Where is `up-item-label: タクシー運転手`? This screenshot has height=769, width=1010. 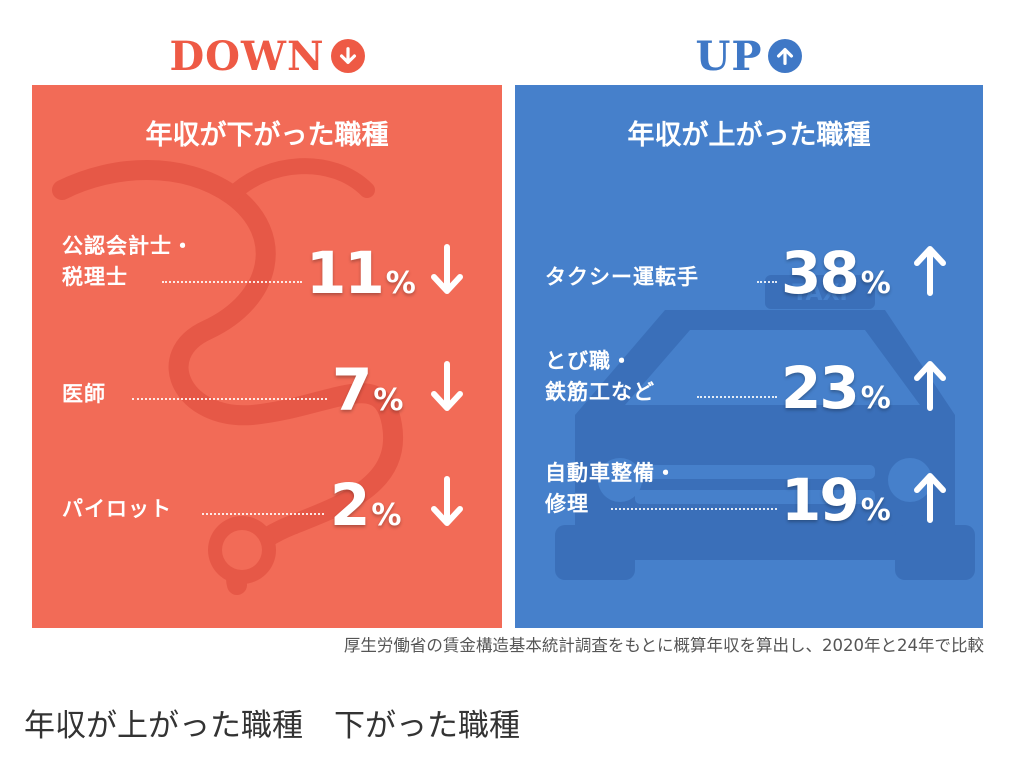 up-item-label: タクシー運転手 is located at coordinates (622, 277).